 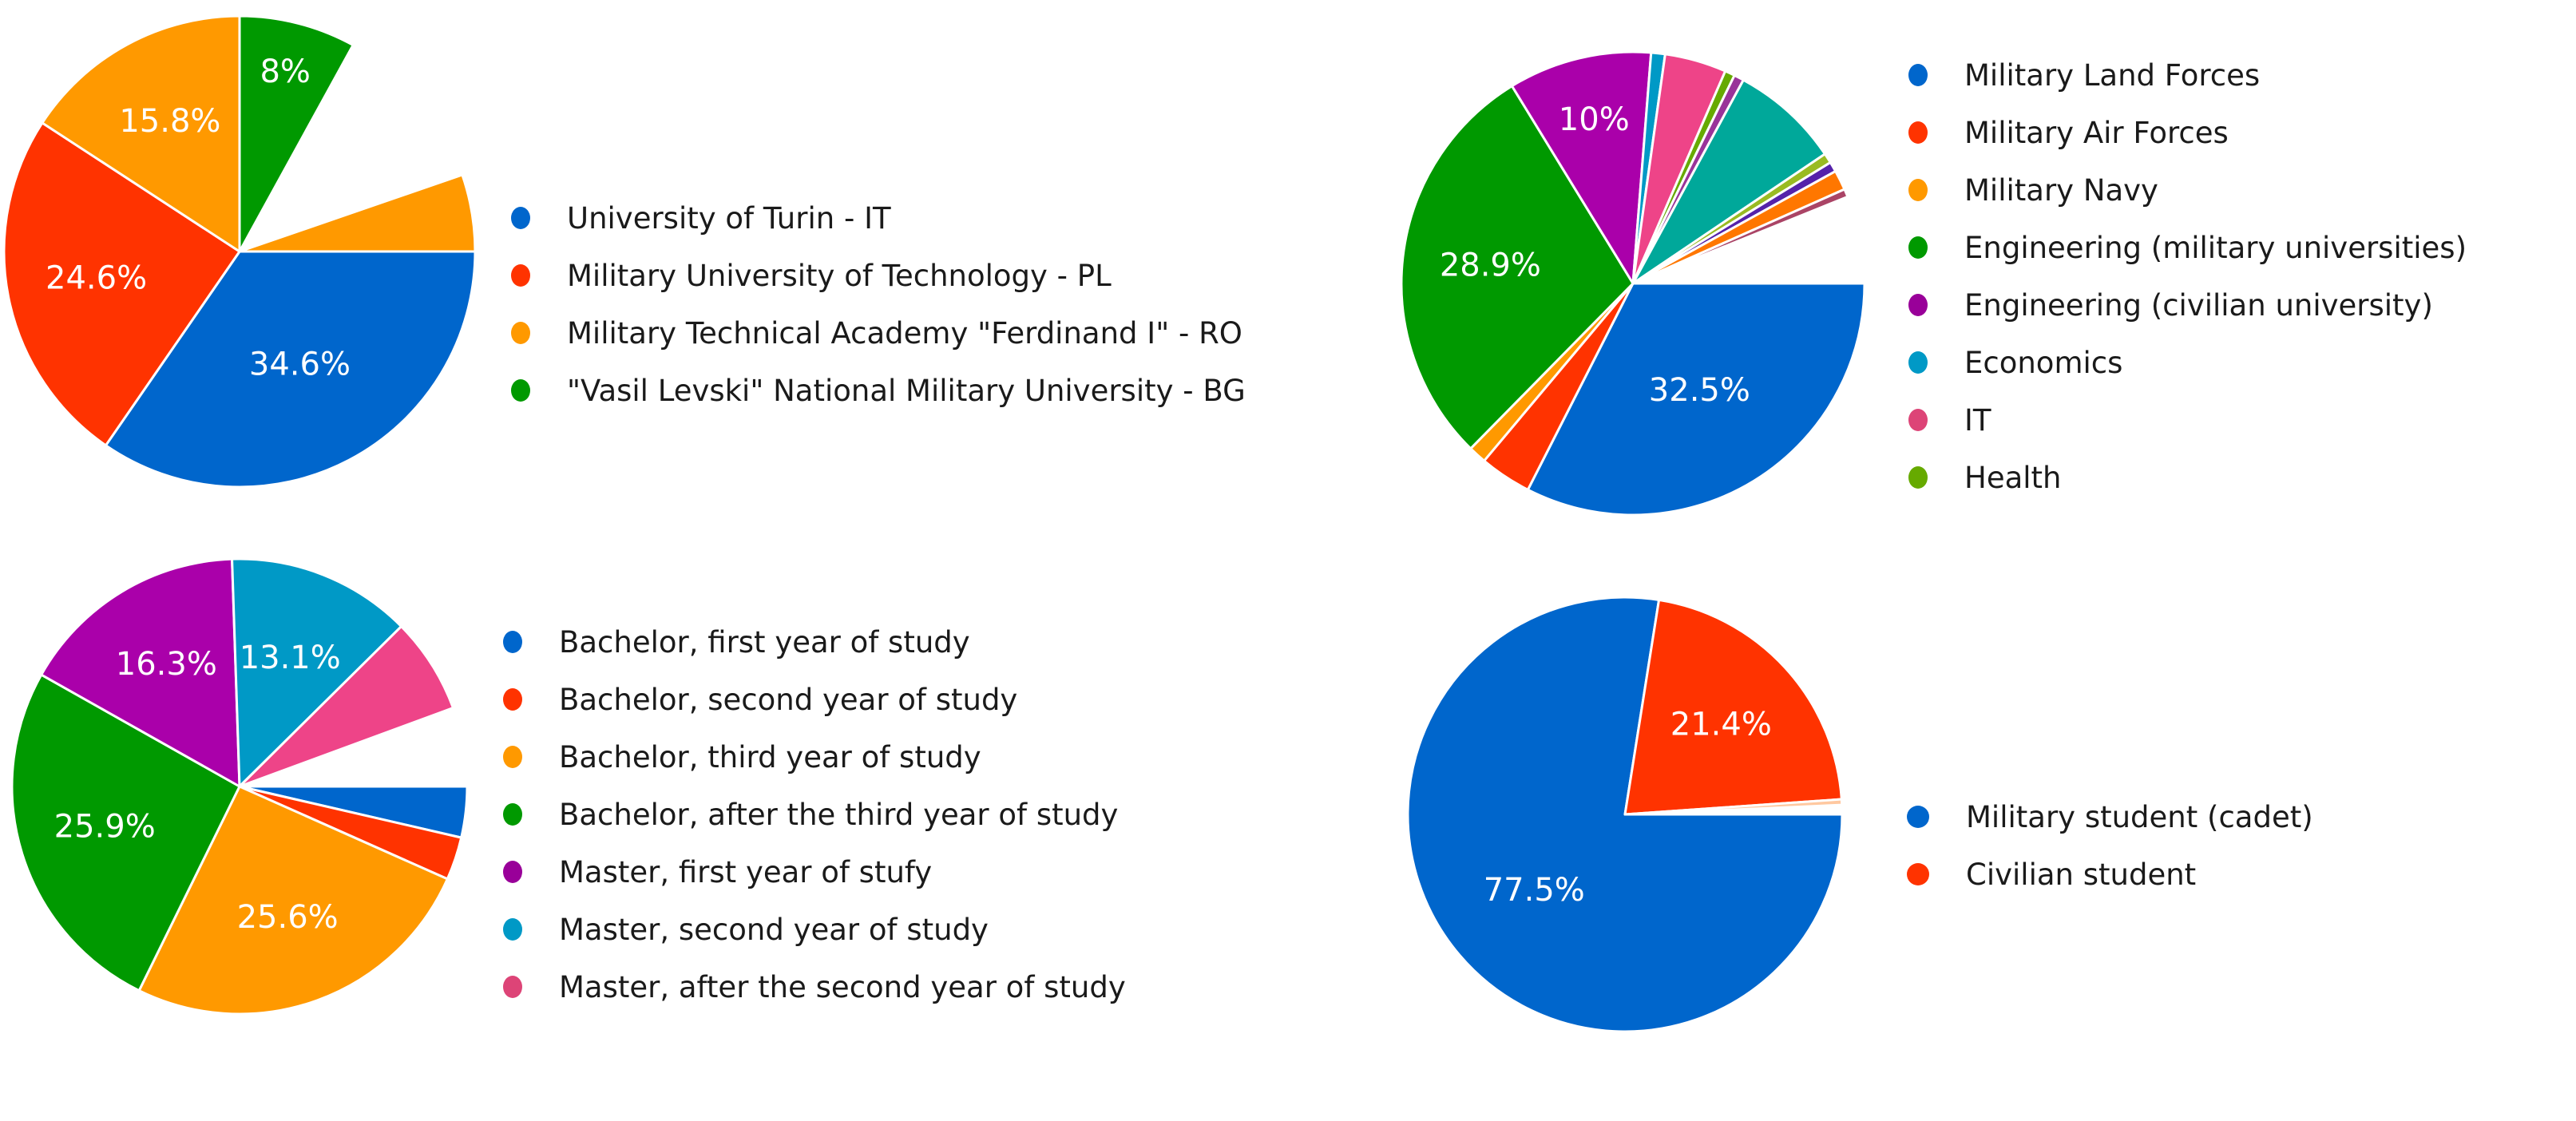 What do you see at coordinates (1534, 890) in the screenshot?
I see `slice-percent-label: 77.5%` at bounding box center [1534, 890].